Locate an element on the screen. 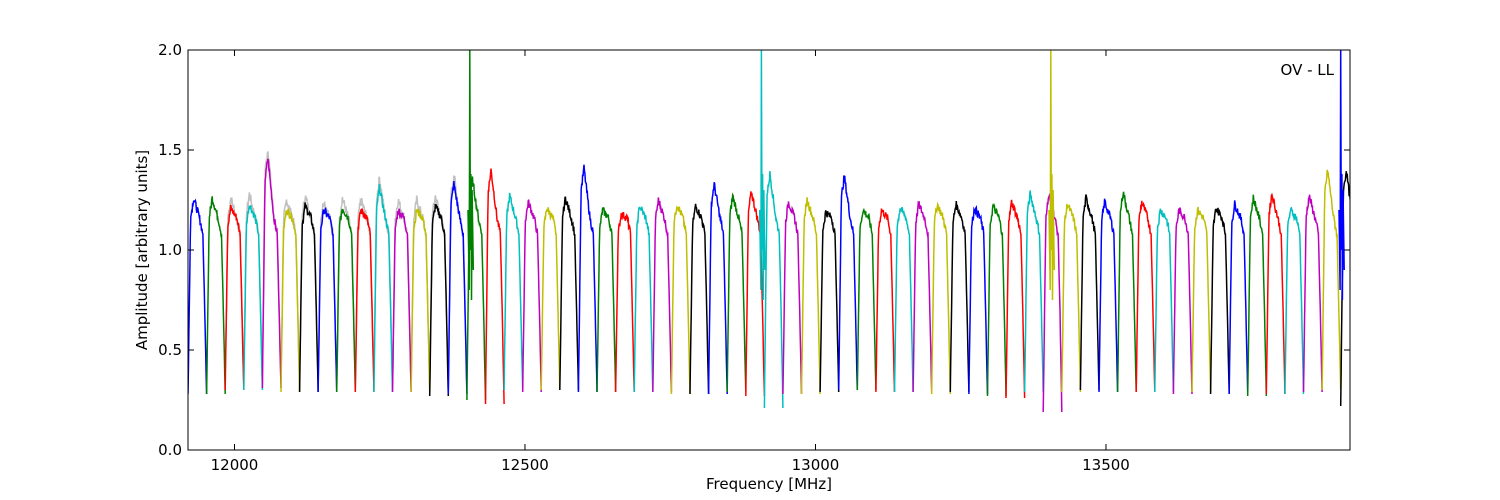 Image resolution: width=1500 pixels, height=500 pixels. x-tick-label: 12500 is located at coordinates (525, 465).